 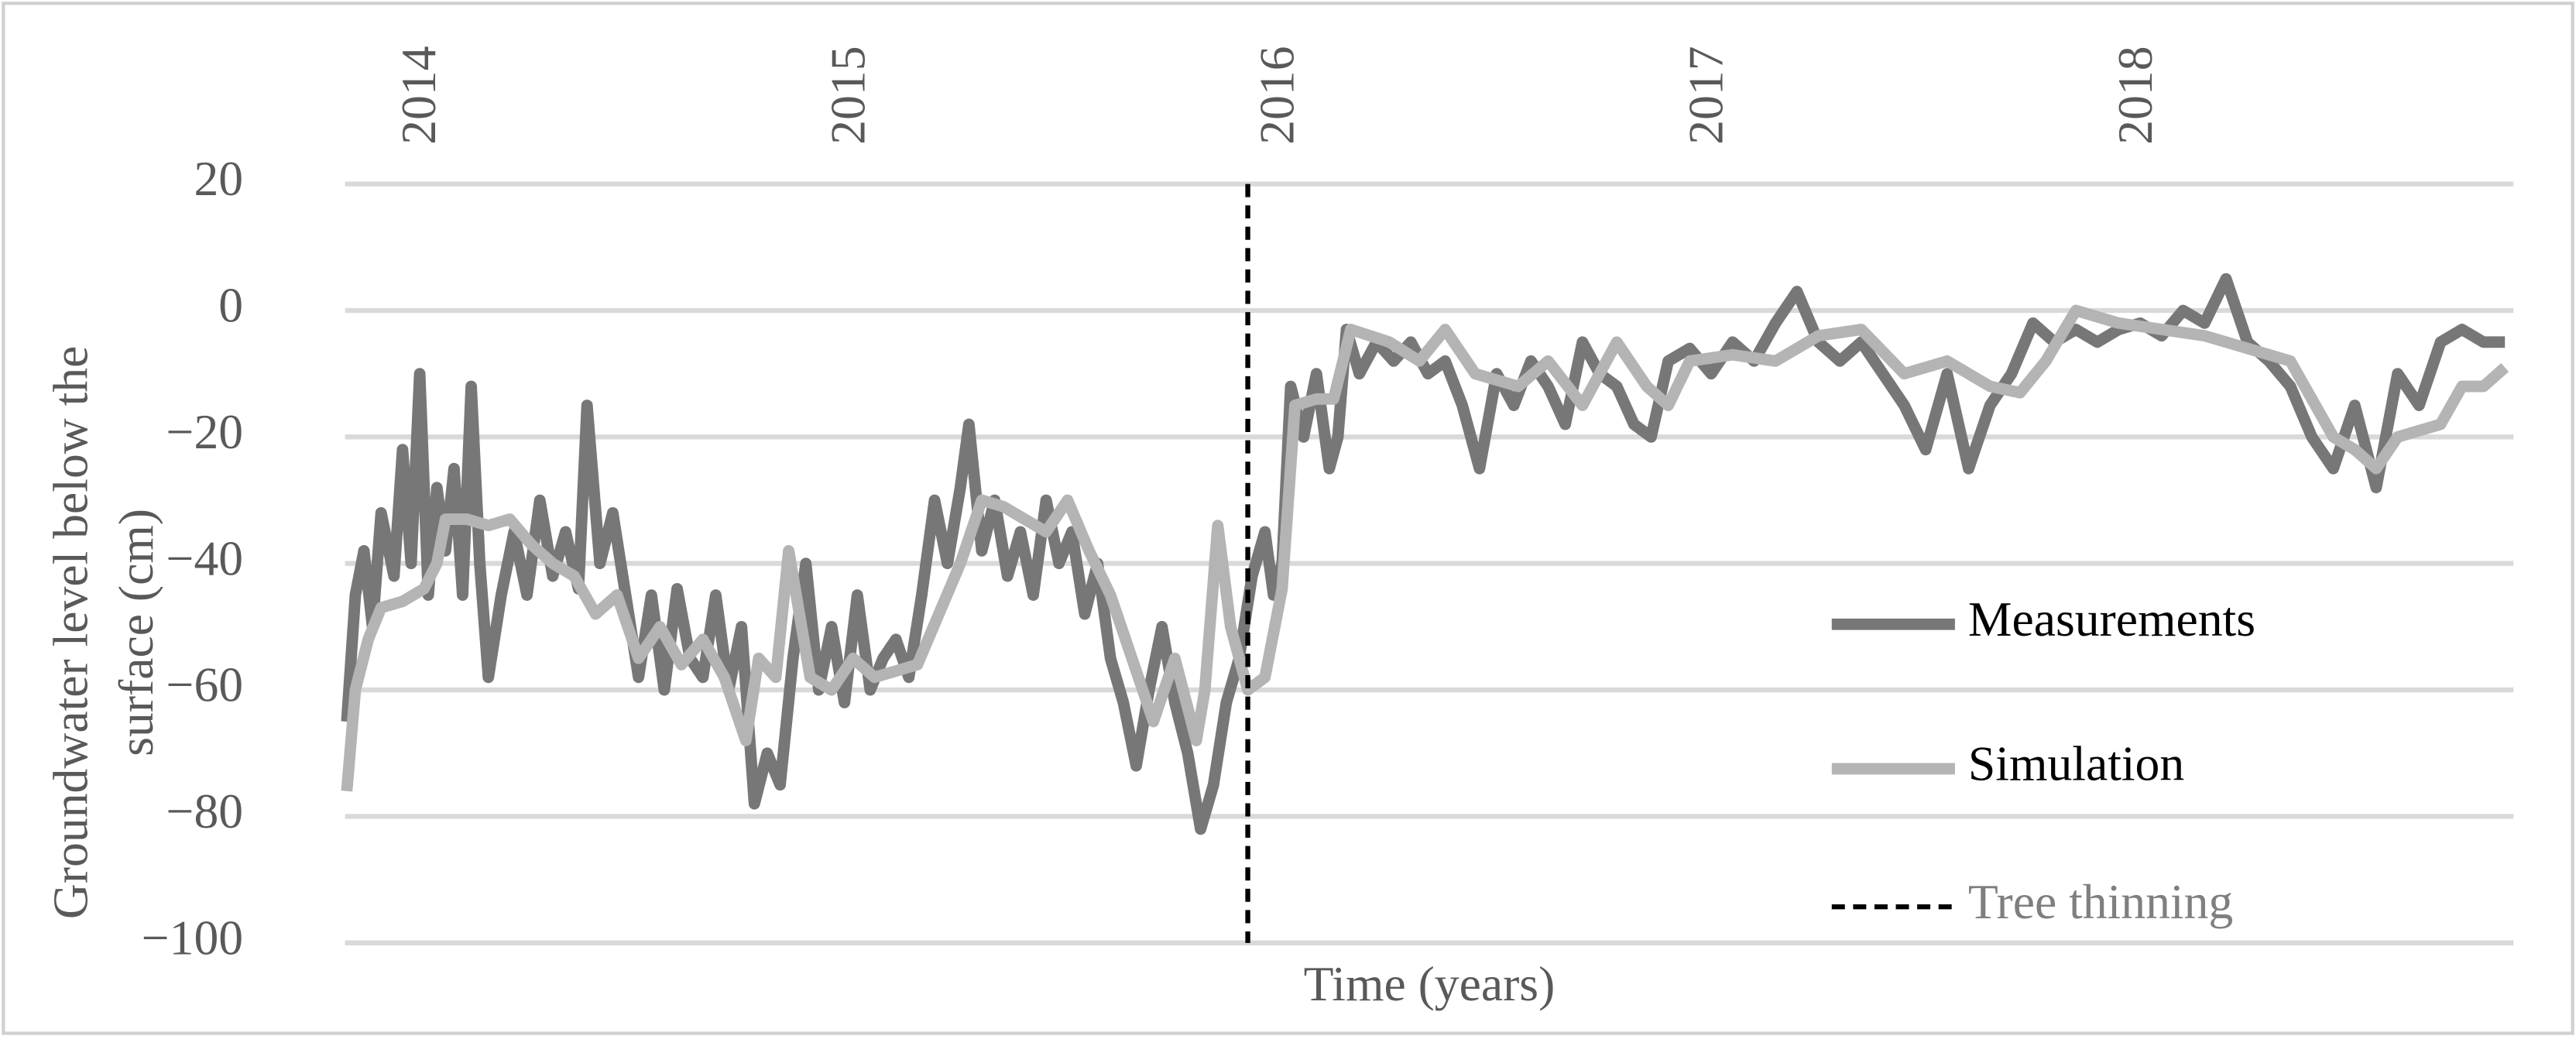 What do you see at coordinates (2100, 902) in the screenshot?
I see `legend-label: Tree thinning` at bounding box center [2100, 902].